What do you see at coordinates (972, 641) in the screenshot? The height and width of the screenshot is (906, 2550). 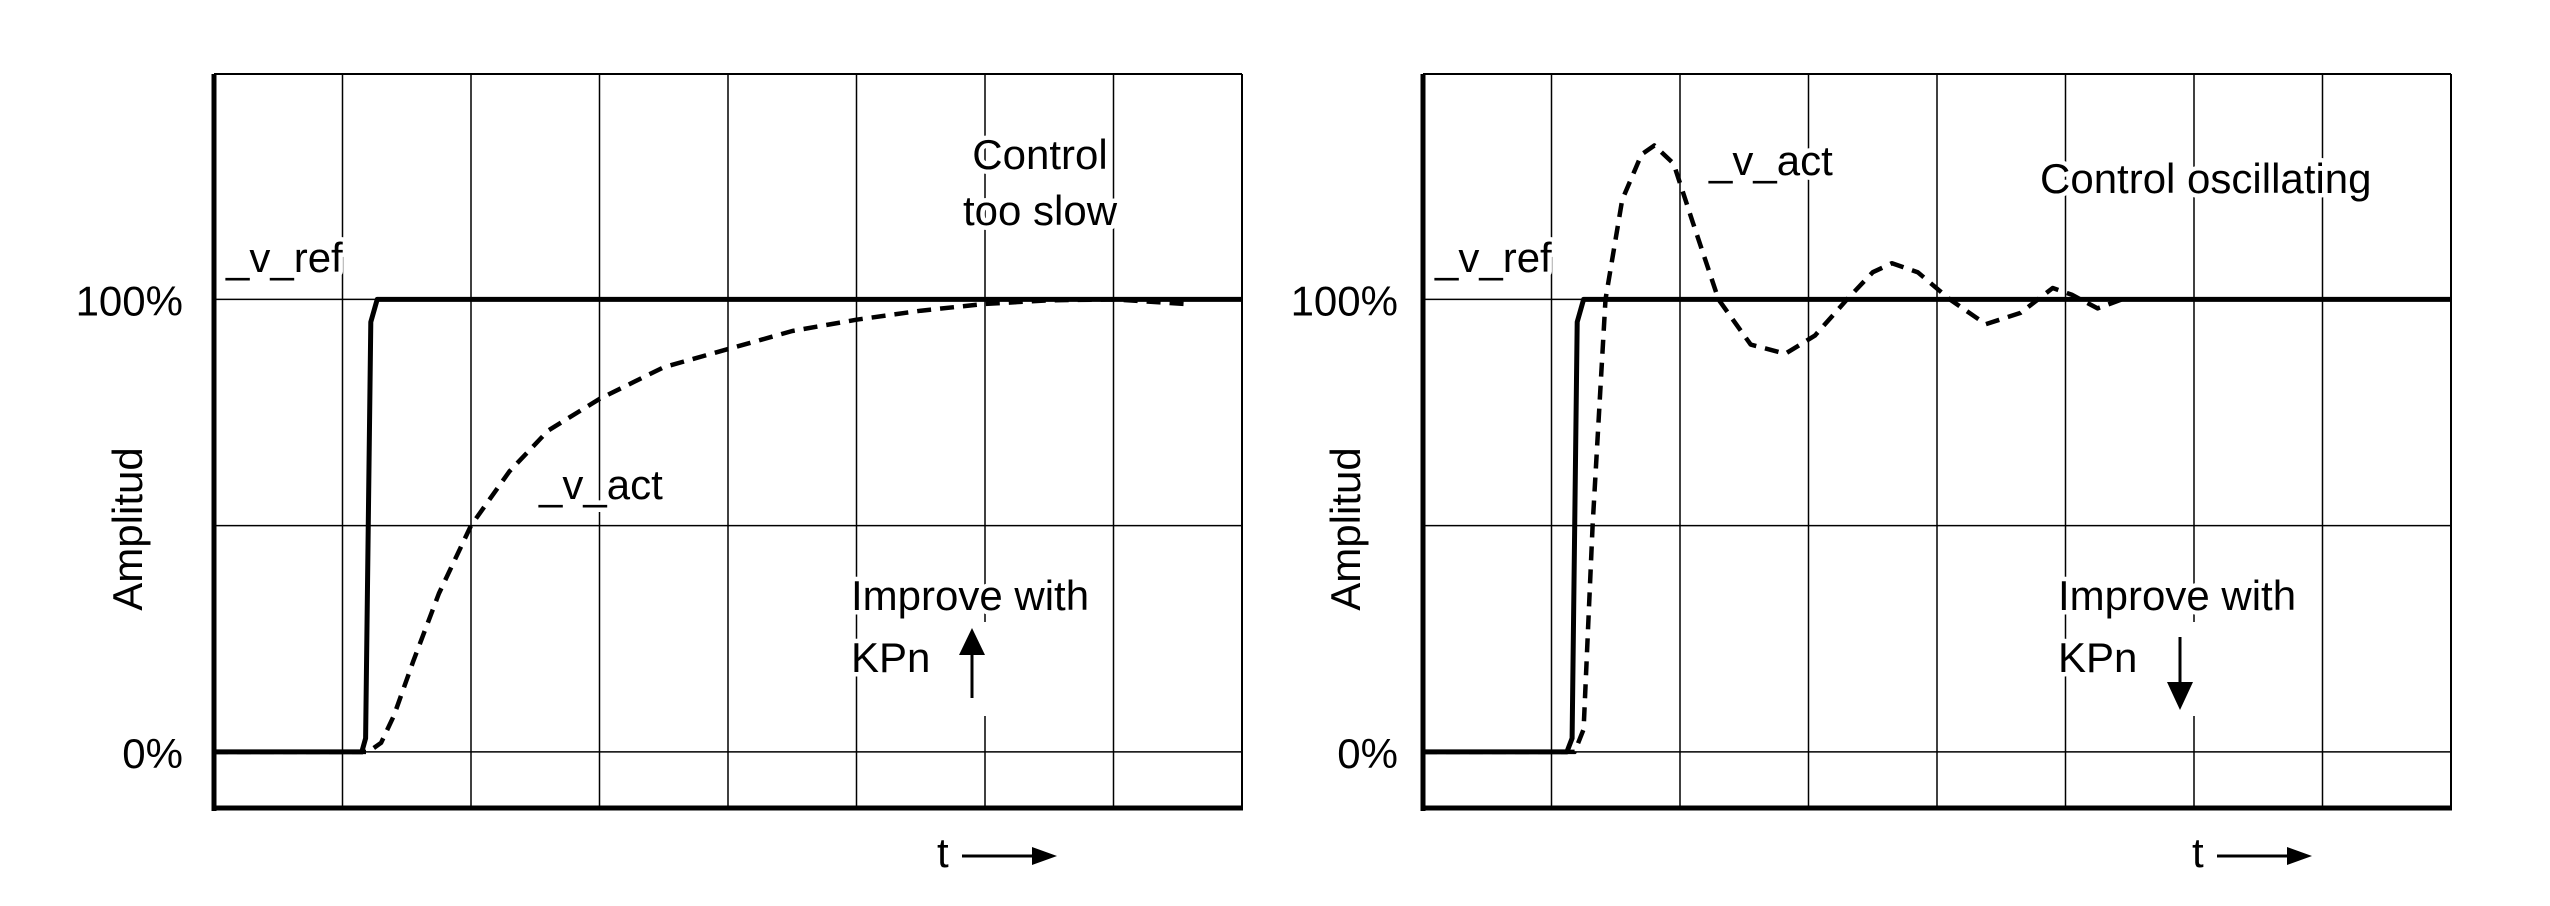 I see `arrow-up-icon` at bounding box center [972, 641].